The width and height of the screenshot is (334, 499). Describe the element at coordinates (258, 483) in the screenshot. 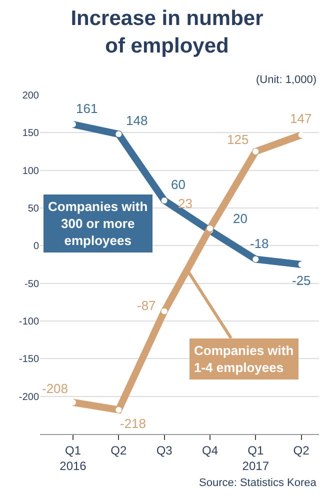

I see `source-note: Source: Statistics Korea` at that location.